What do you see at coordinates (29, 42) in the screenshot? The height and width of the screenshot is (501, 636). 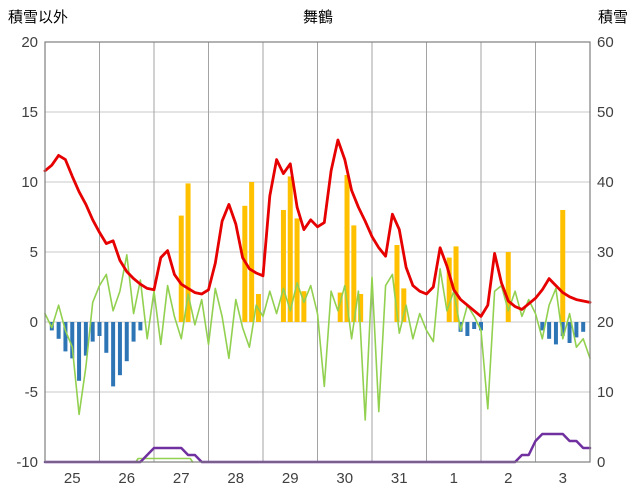 I see `left-tick-label: 20` at bounding box center [29, 42].